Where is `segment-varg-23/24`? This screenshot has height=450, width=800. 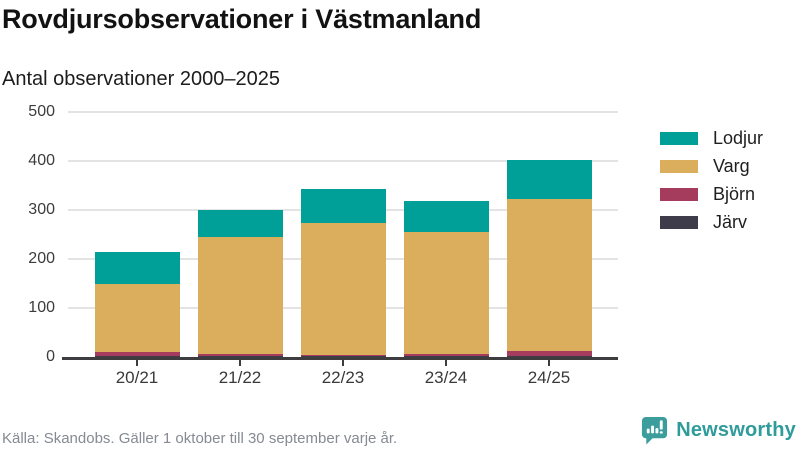 segment-varg-23/24 is located at coordinates (446, 293).